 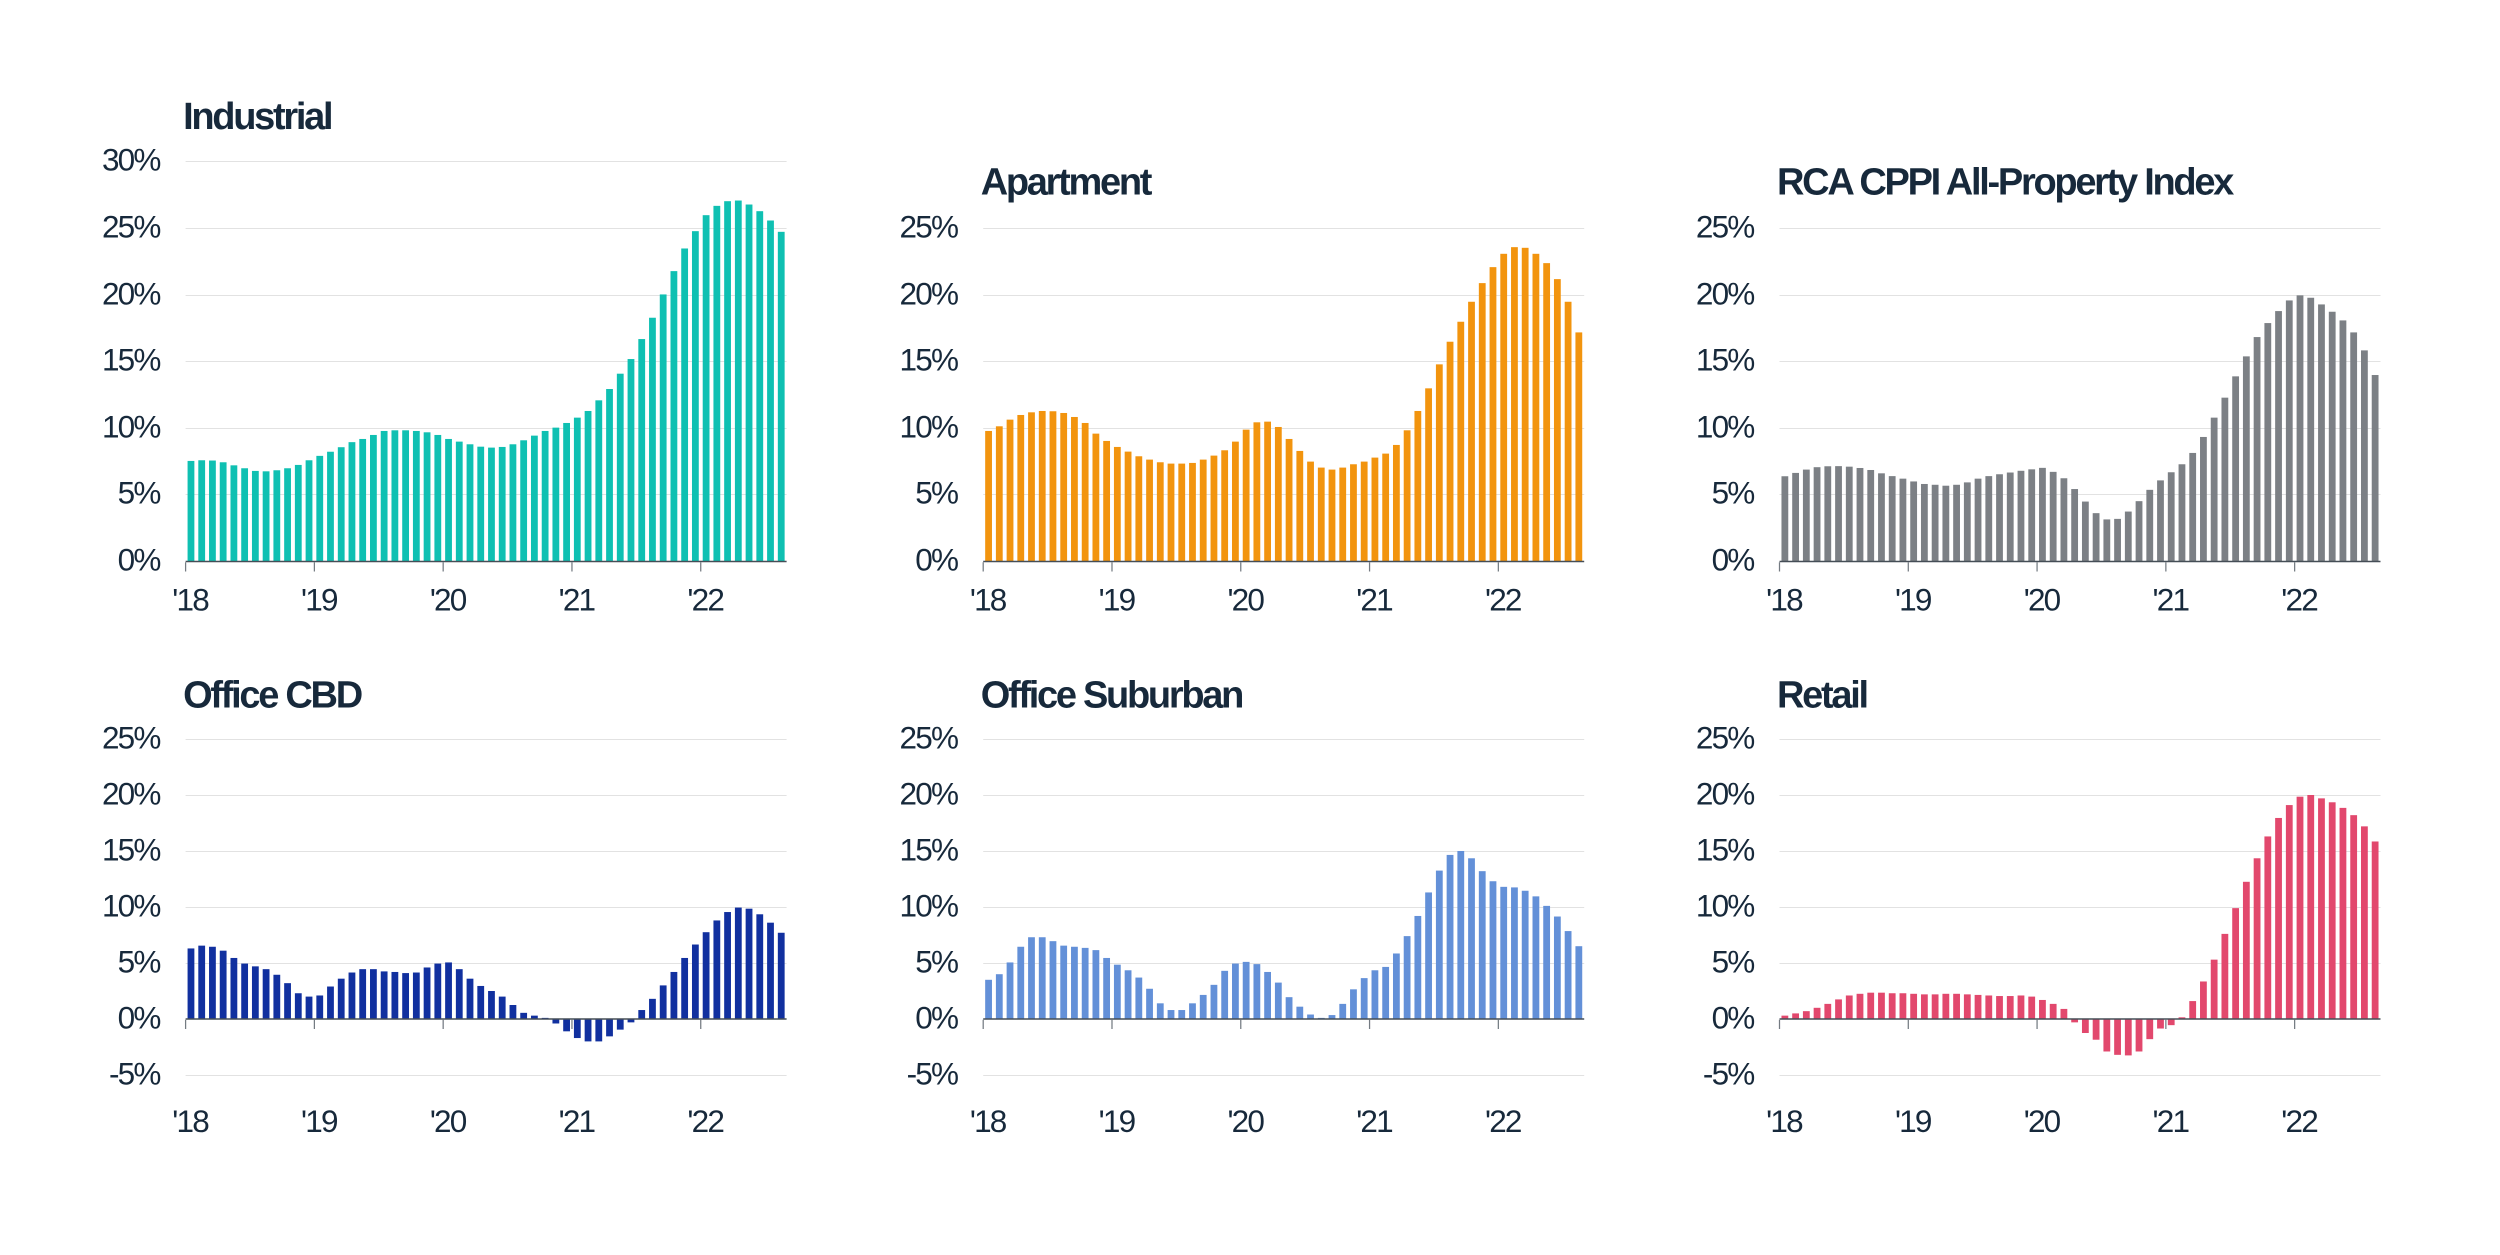 What do you see at coordinates (257, 117) in the screenshot?
I see `svg-text: Industrial` at bounding box center [257, 117].